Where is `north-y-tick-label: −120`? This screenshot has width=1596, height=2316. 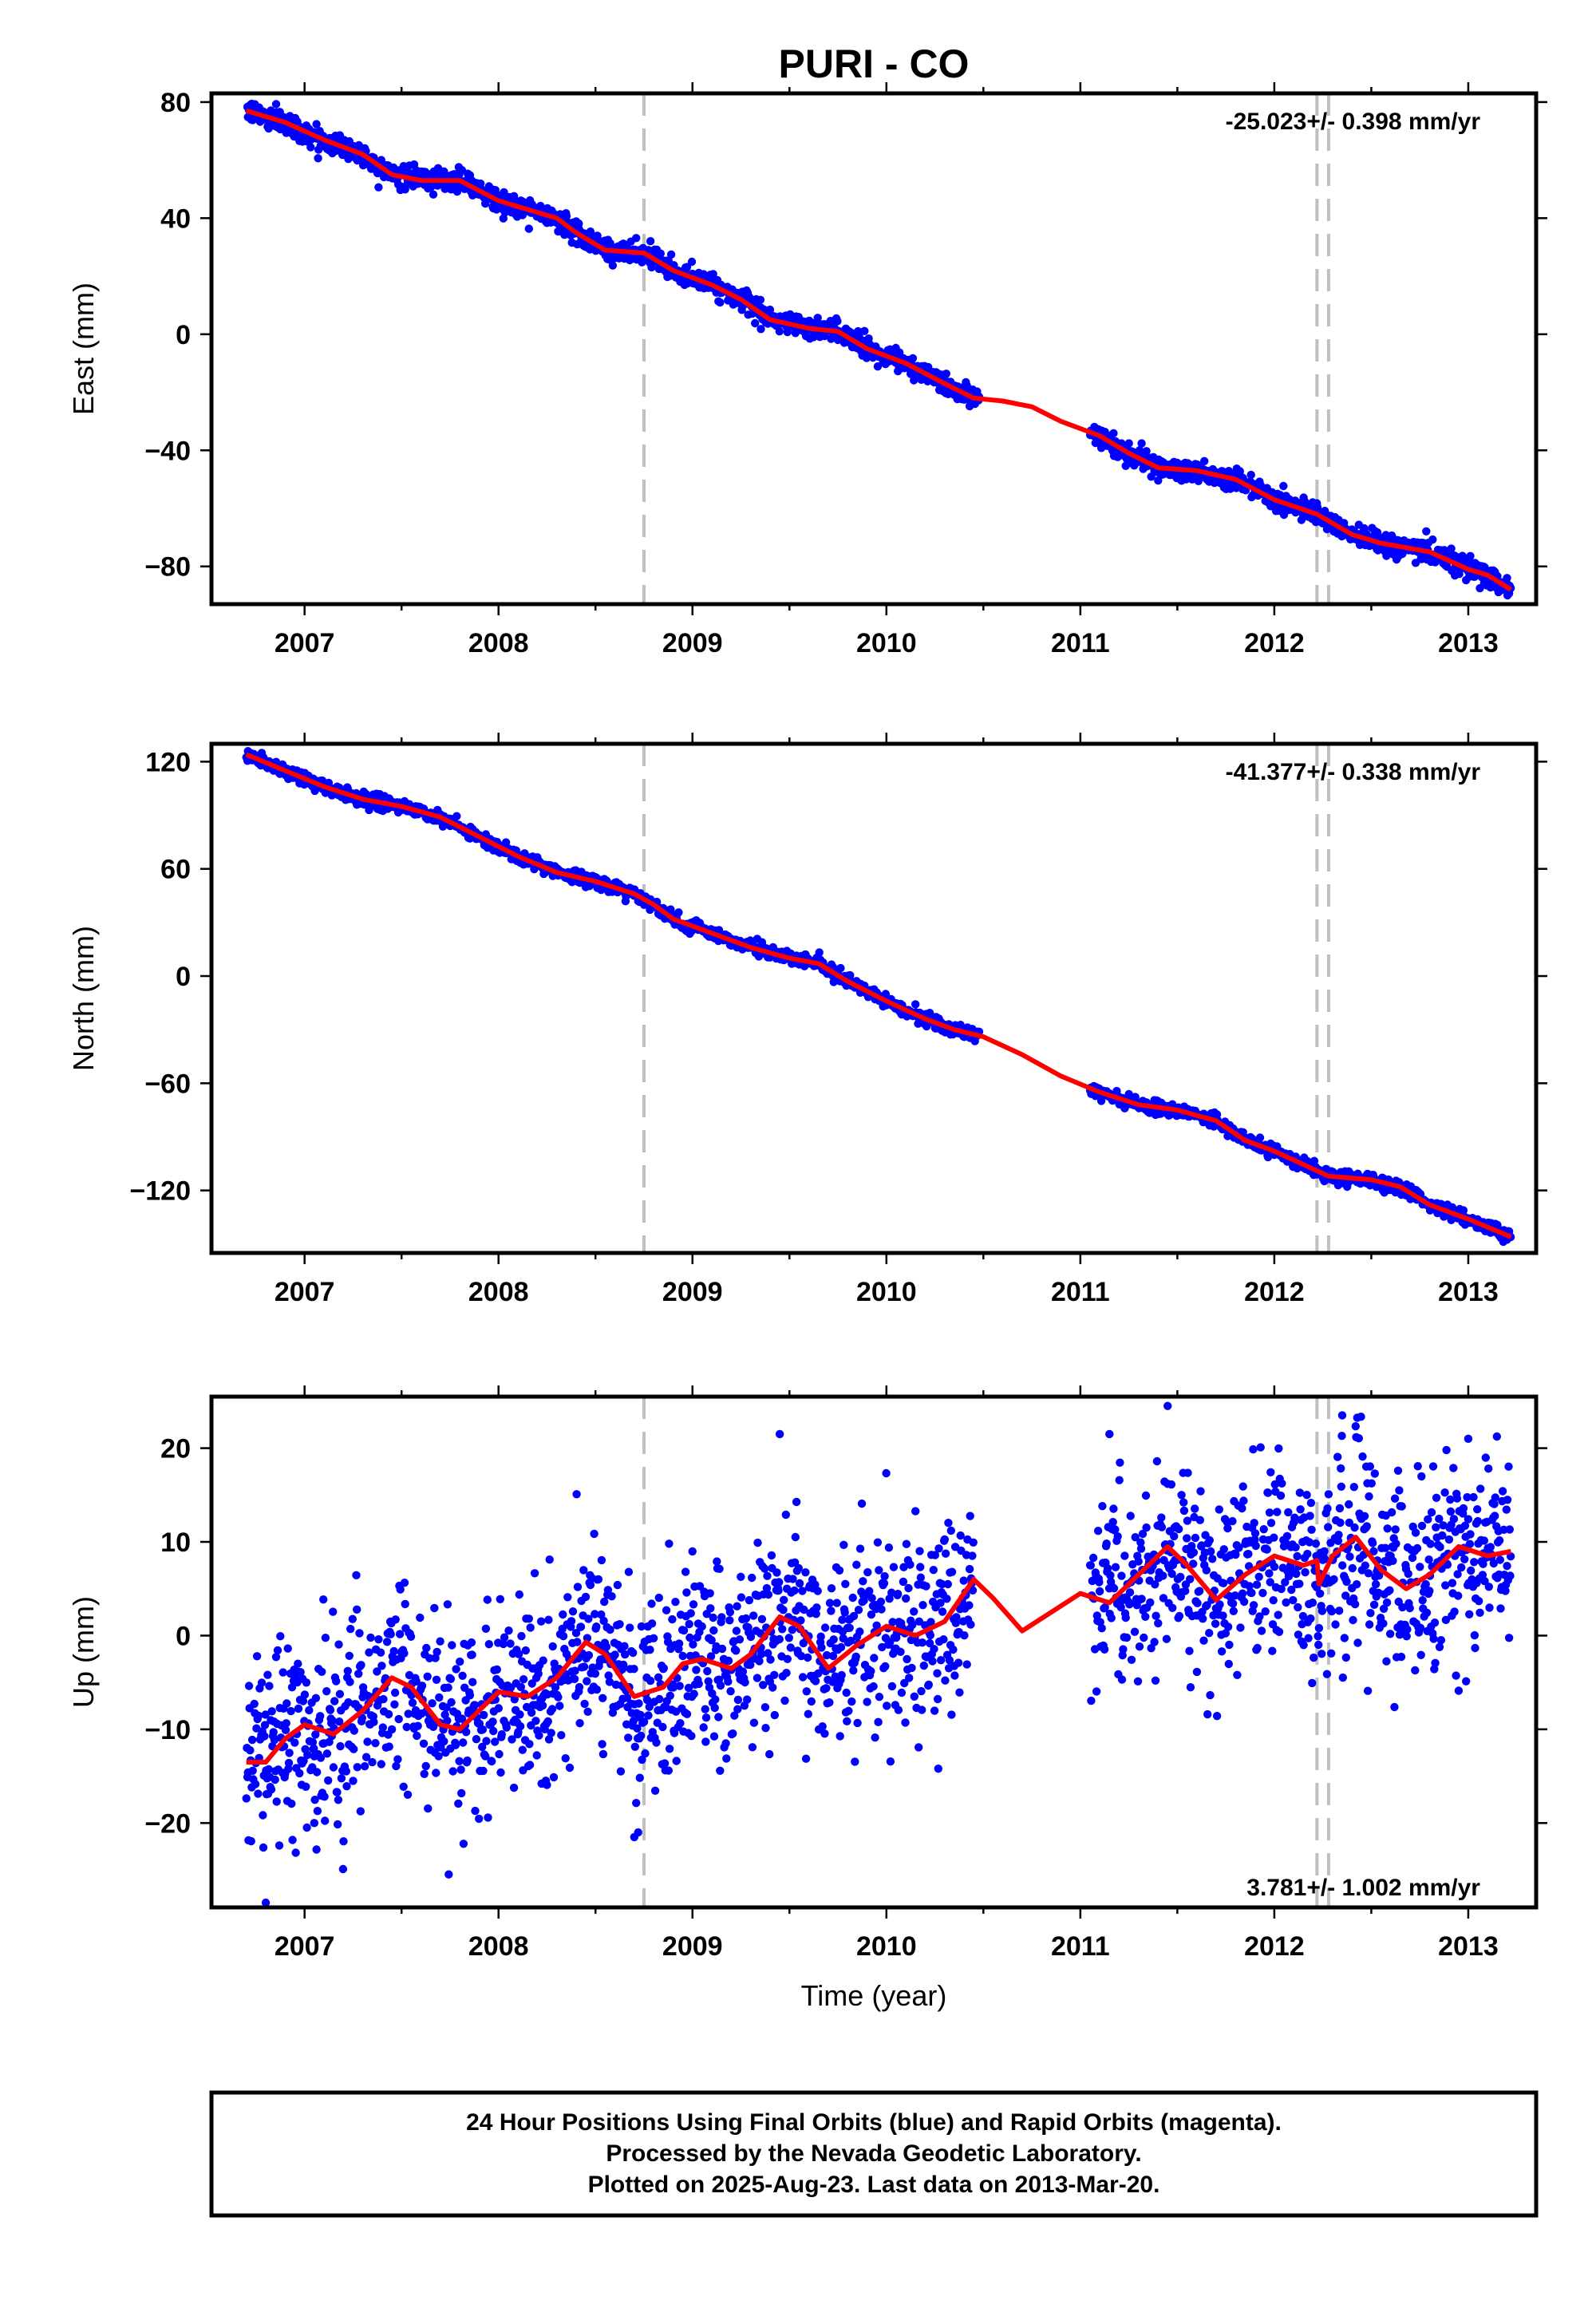
north-y-tick-label: −120 is located at coordinates (160, 1191).